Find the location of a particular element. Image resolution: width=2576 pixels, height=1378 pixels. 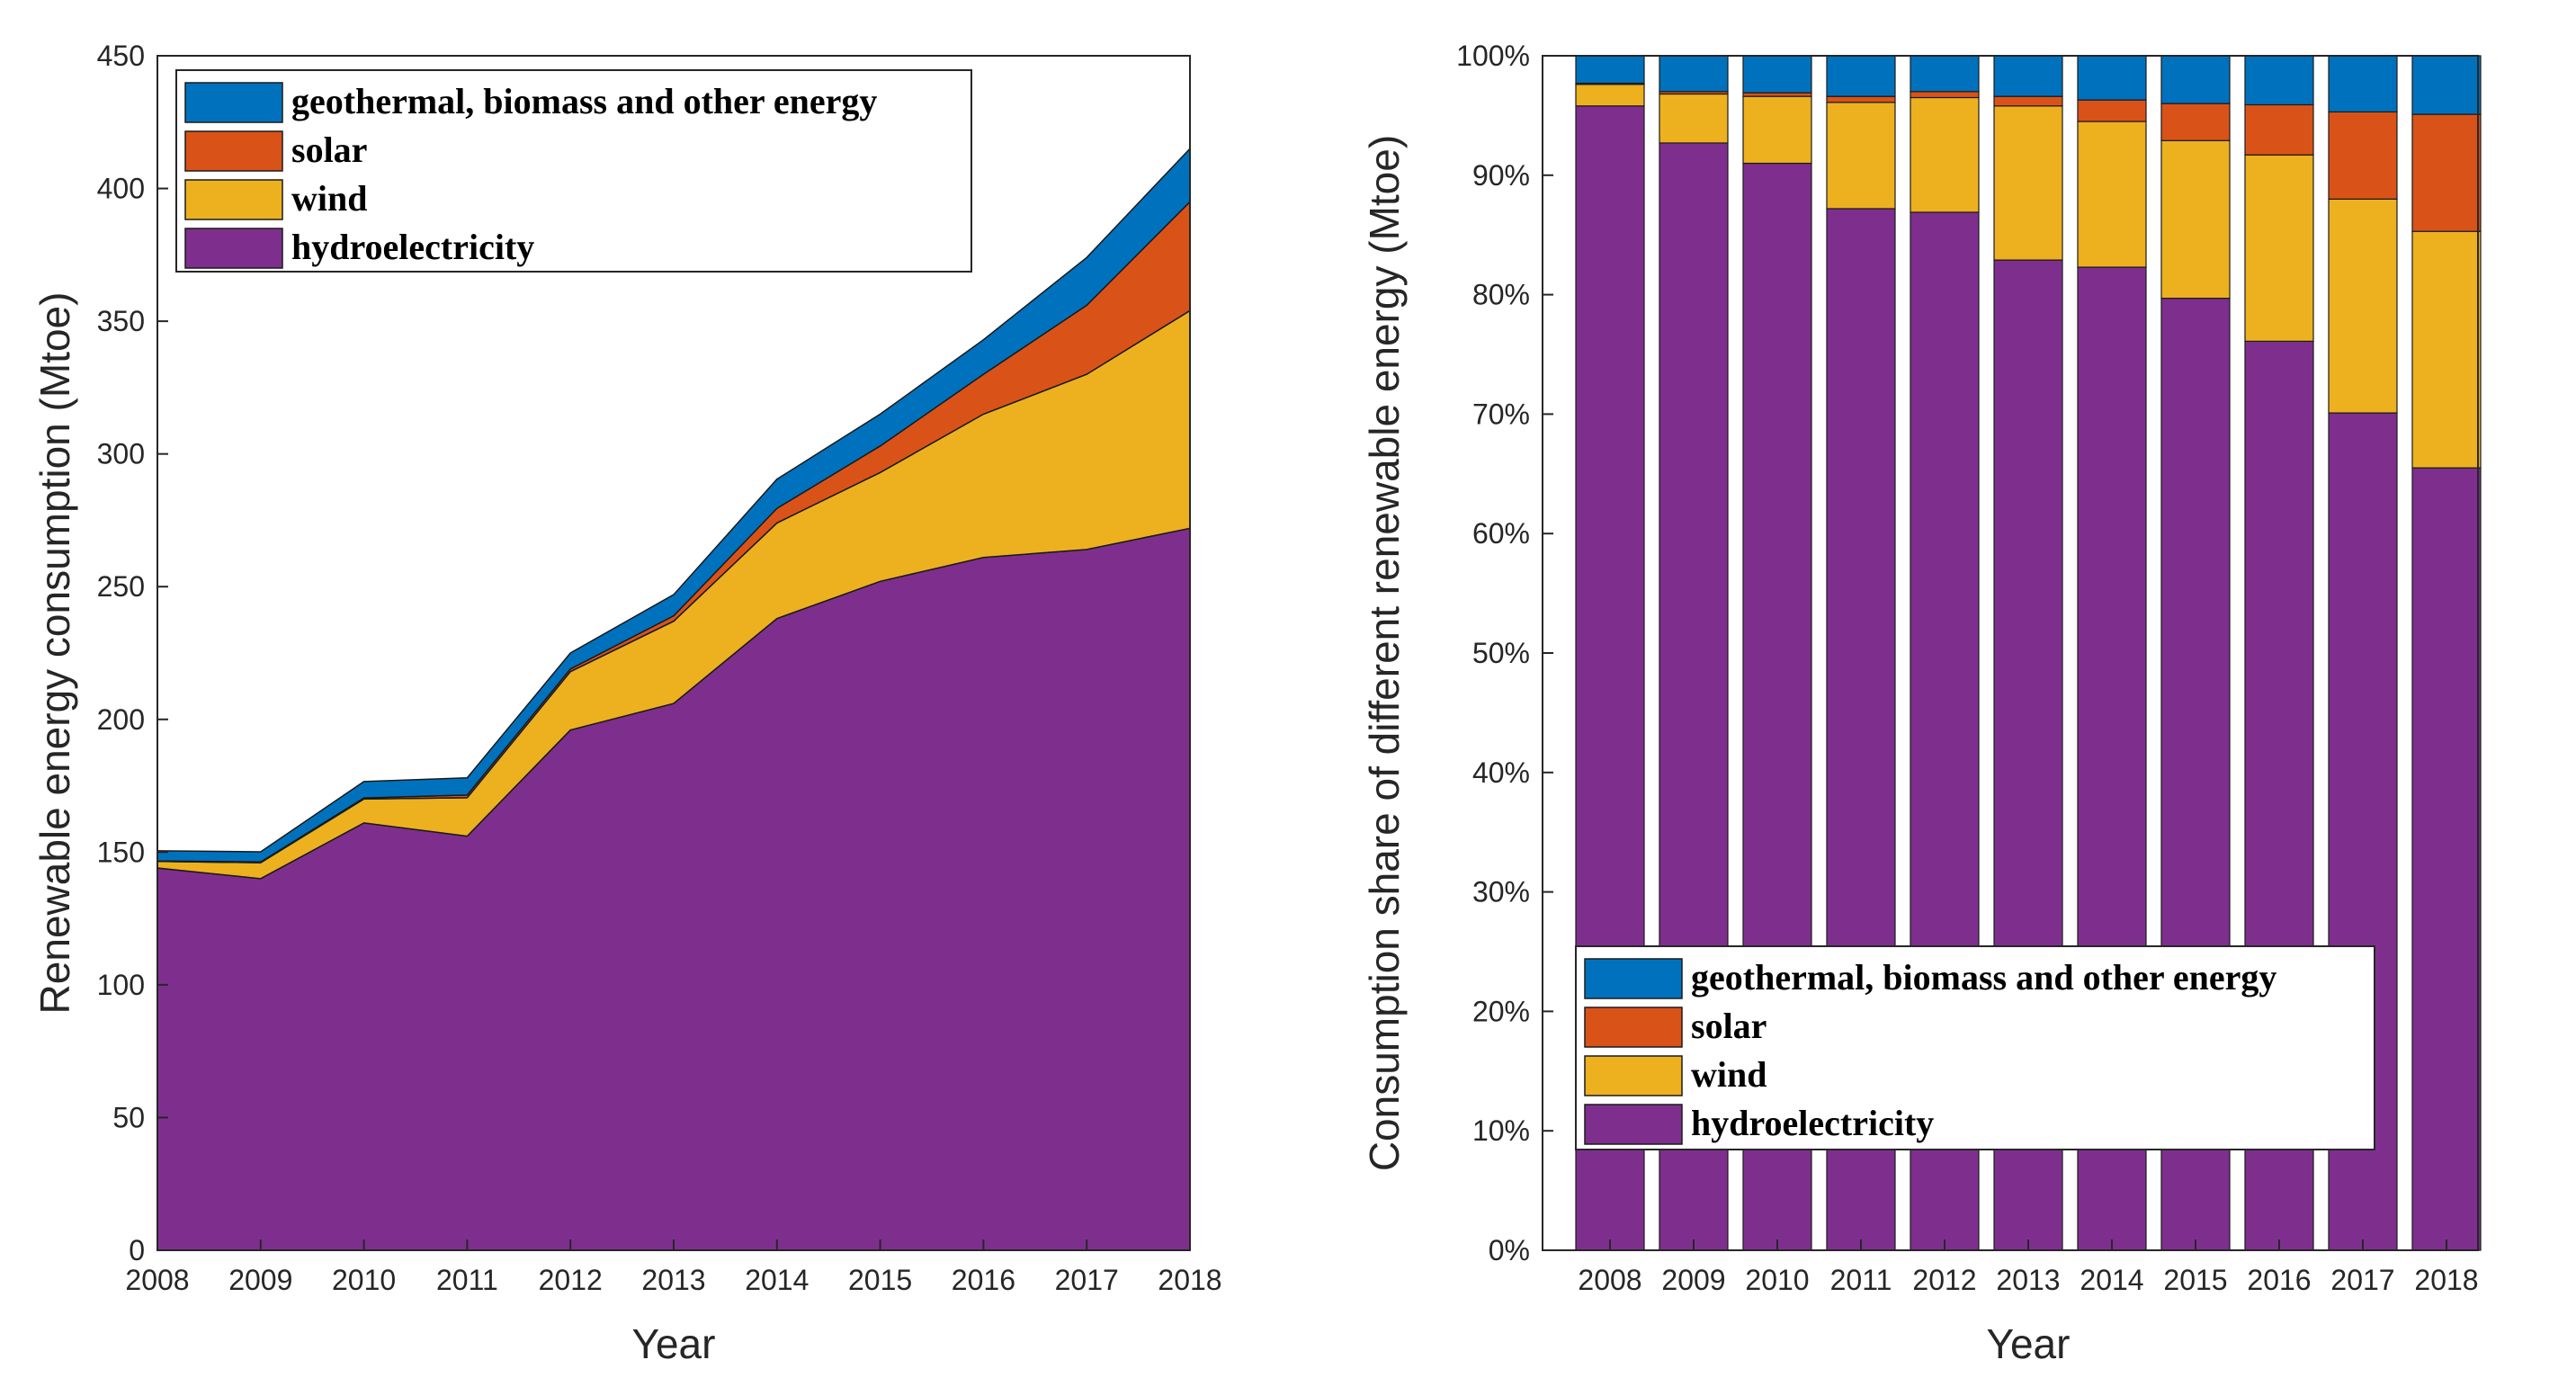

bar-wind-2012 is located at coordinates (1945, 154).